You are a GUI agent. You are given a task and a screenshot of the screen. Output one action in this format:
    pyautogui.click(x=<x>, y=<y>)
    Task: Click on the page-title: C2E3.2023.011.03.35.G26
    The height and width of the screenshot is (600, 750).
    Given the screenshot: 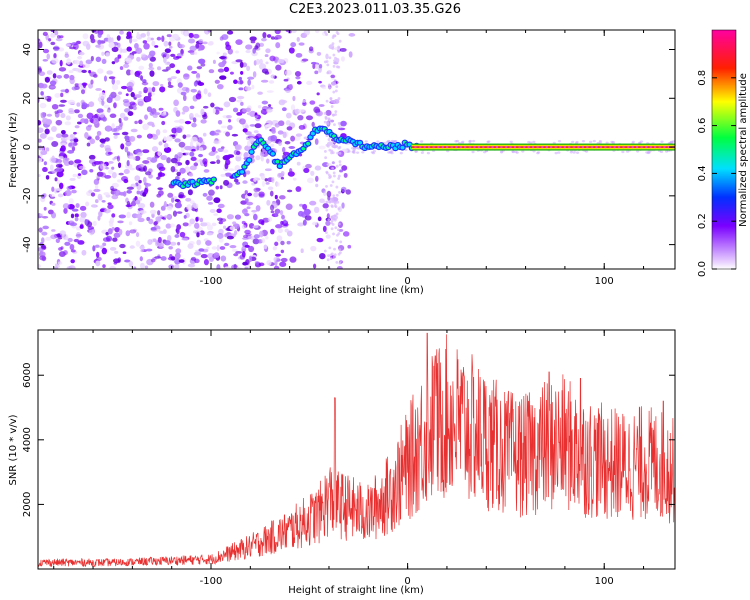 What is the action you would take?
    pyautogui.click(x=375, y=9)
    